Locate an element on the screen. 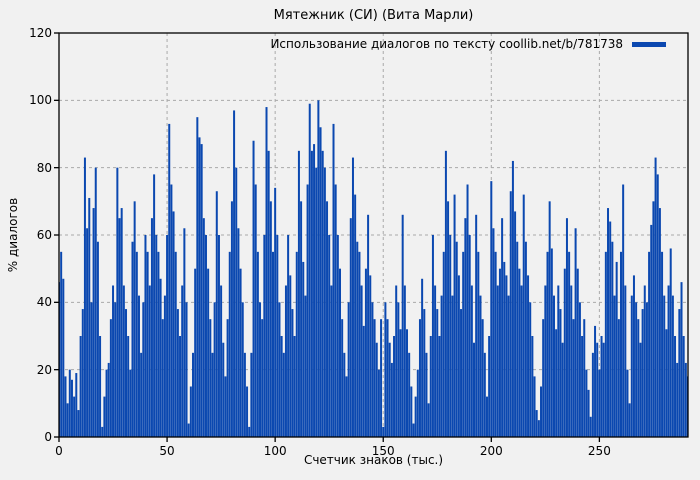 Image resolution: width=700 pixels, height=480 pixels. x-tick-label: 200 is located at coordinates (491, 451).